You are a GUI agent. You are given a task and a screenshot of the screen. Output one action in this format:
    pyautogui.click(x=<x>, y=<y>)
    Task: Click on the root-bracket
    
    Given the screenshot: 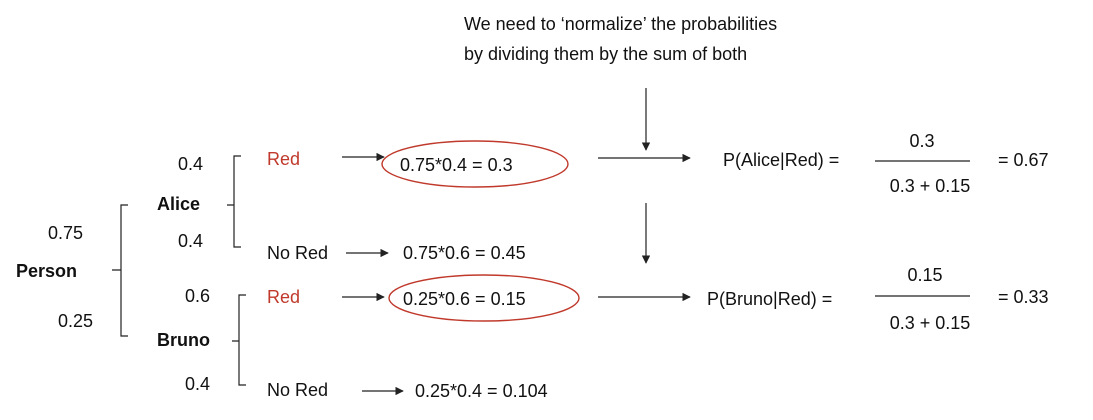 What is the action you would take?
    pyautogui.click(x=120, y=270)
    